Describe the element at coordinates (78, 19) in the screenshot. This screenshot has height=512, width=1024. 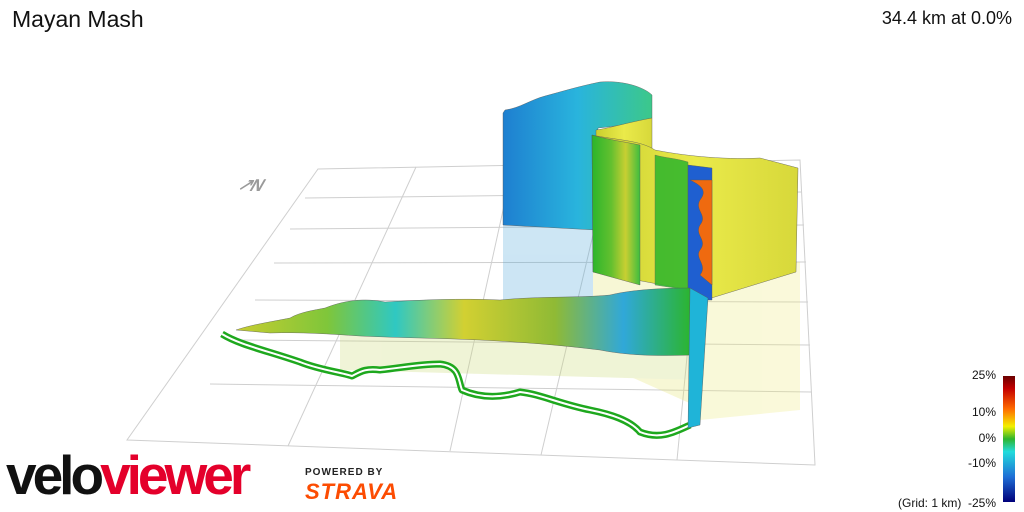
I see `page-title: Mayan Mash` at that location.